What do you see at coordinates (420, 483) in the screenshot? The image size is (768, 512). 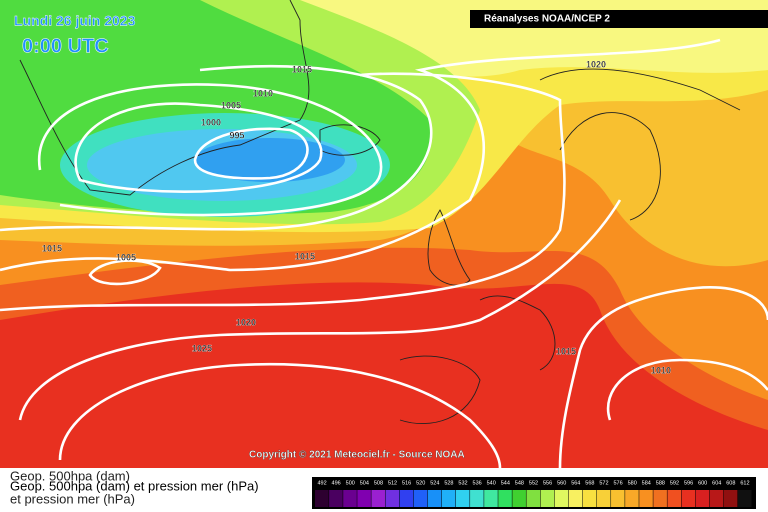 I see `legend-label: 520` at bounding box center [420, 483].